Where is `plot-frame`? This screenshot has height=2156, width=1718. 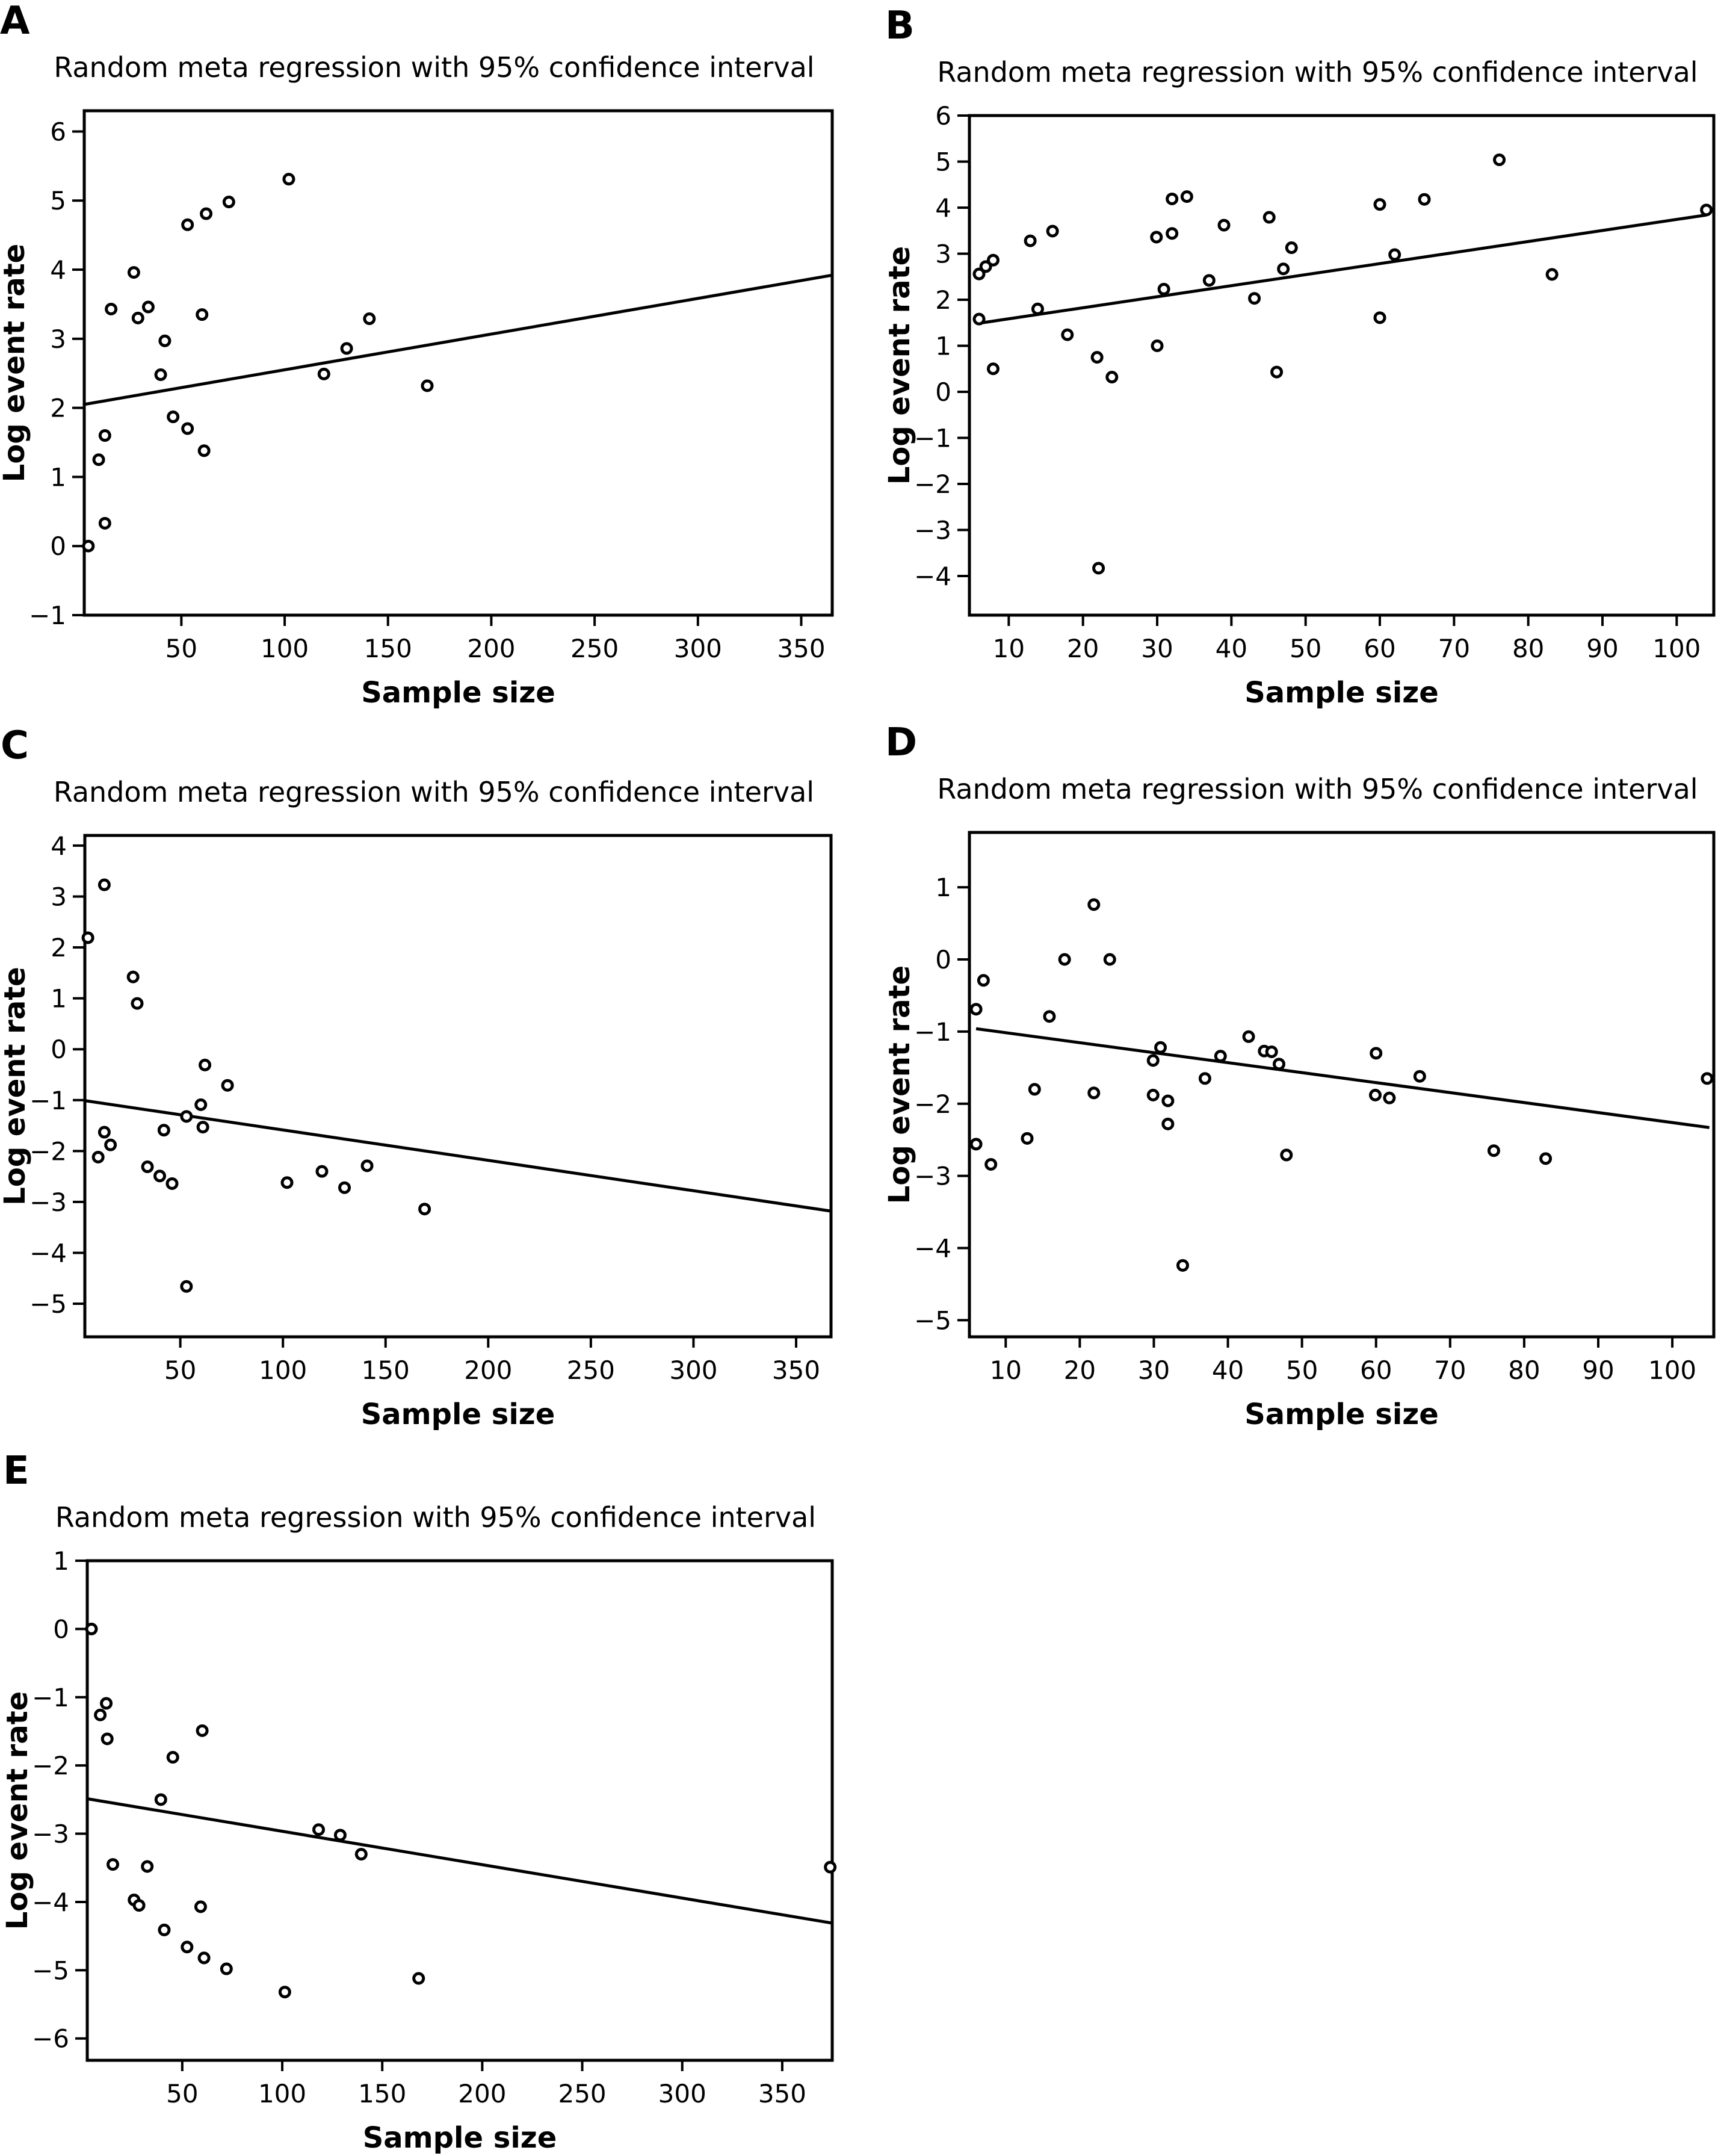 plot-frame is located at coordinates (1342, 1085).